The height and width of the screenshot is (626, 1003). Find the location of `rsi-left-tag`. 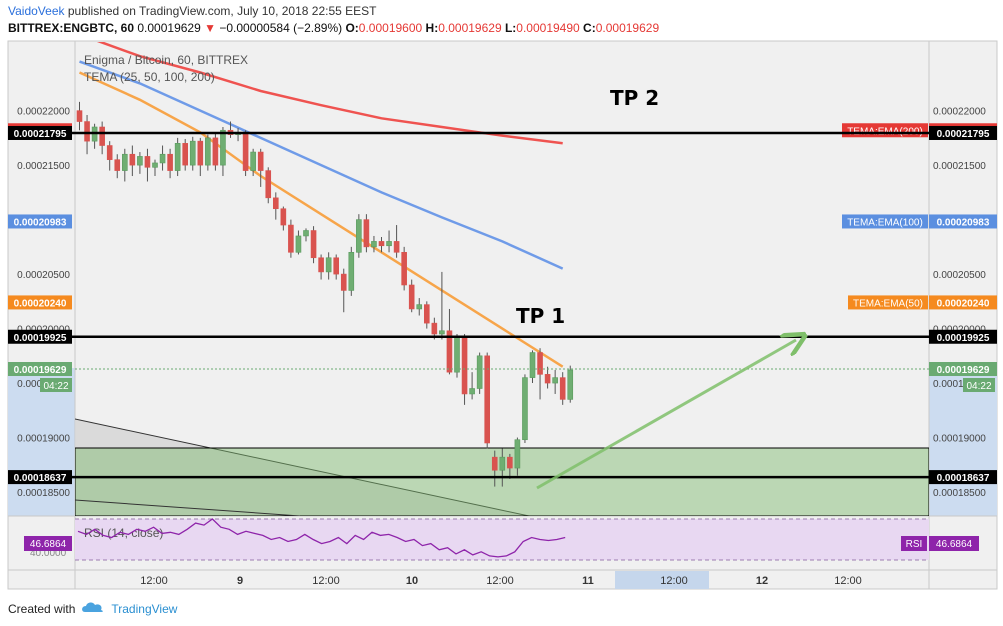

rsi-left-tag is located at coordinates (48, 543).